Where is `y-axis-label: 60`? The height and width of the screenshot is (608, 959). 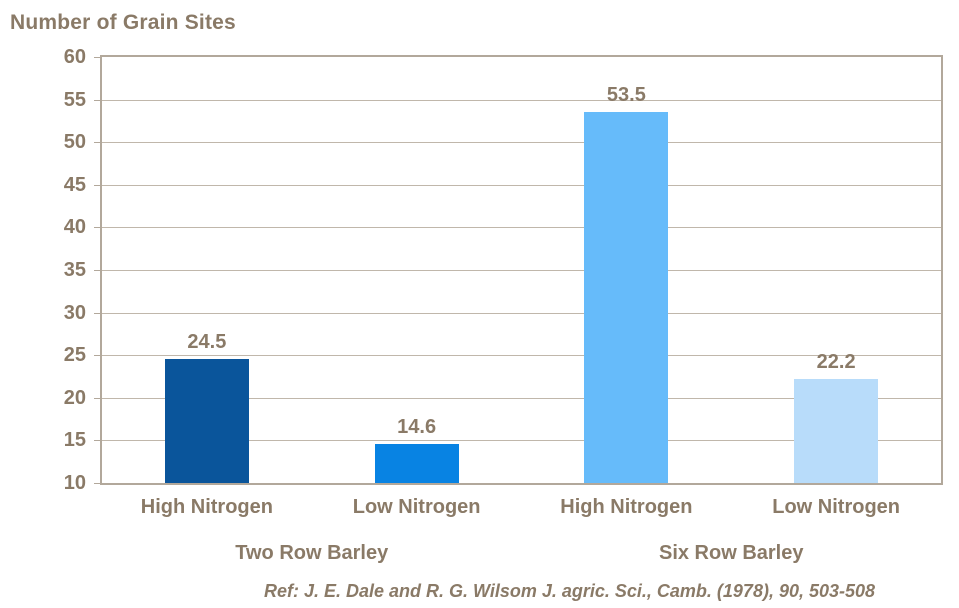
y-axis-label: 60 is located at coordinates (74, 57).